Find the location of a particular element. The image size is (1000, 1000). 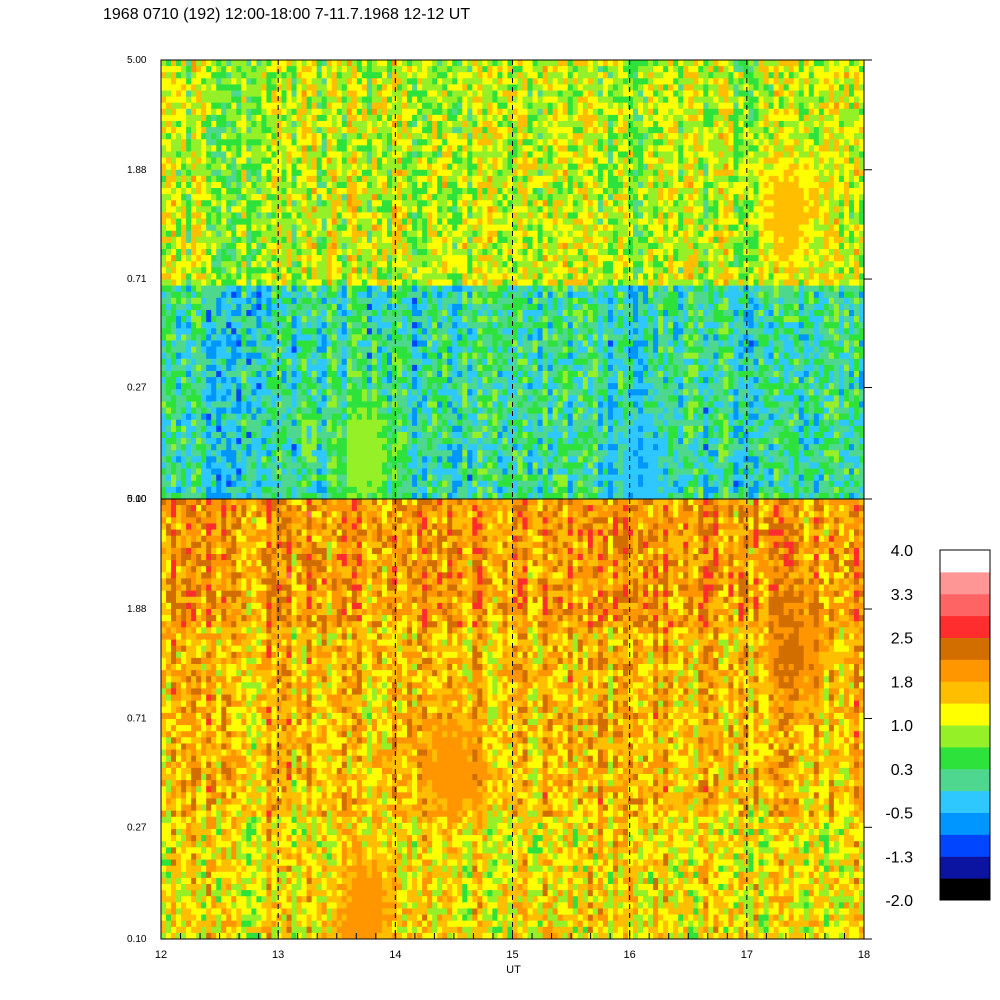

x-tick-label: 14 is located at coordinates (395, 955).